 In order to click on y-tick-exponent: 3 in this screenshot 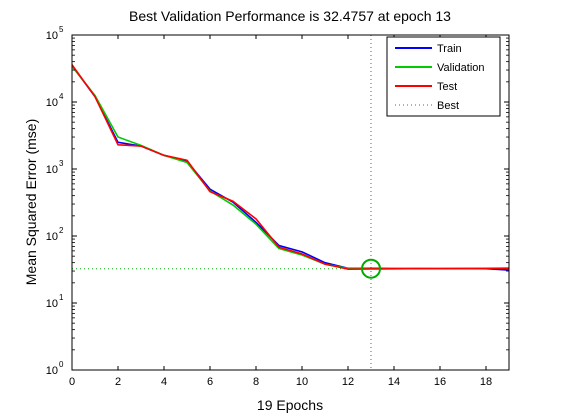, I will do `click(61, 163)`.